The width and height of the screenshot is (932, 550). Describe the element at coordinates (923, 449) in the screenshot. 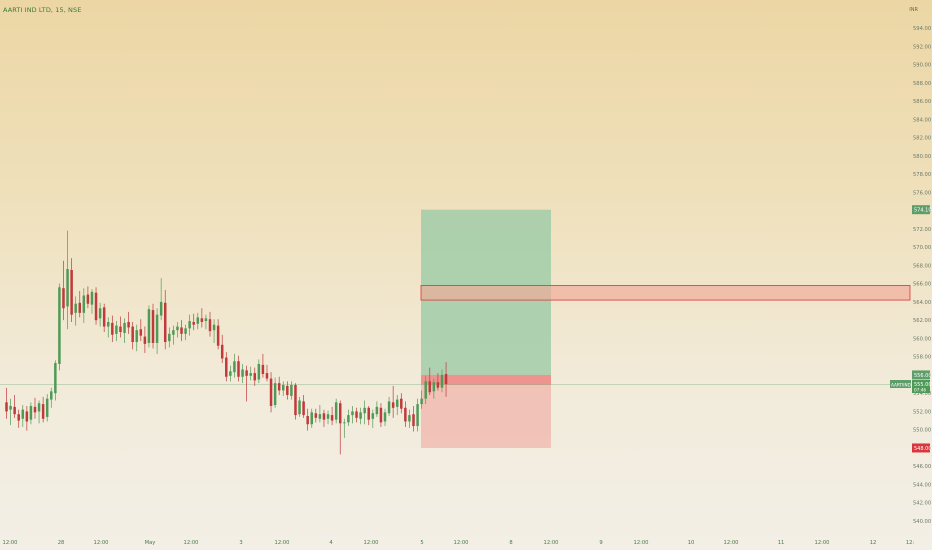

I see `stop-price-label: 548.00` at that location.